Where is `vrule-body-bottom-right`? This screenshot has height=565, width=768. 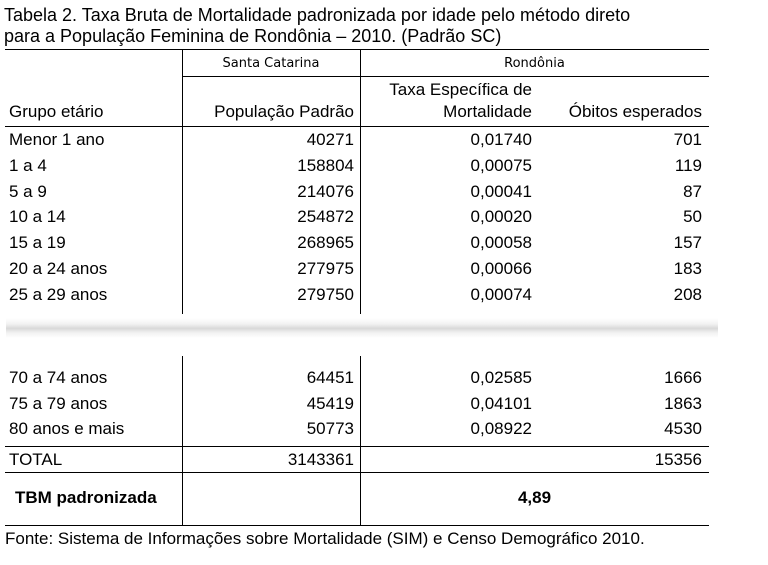 vrule-body-bottom-right is located at coordinates (360, 440).